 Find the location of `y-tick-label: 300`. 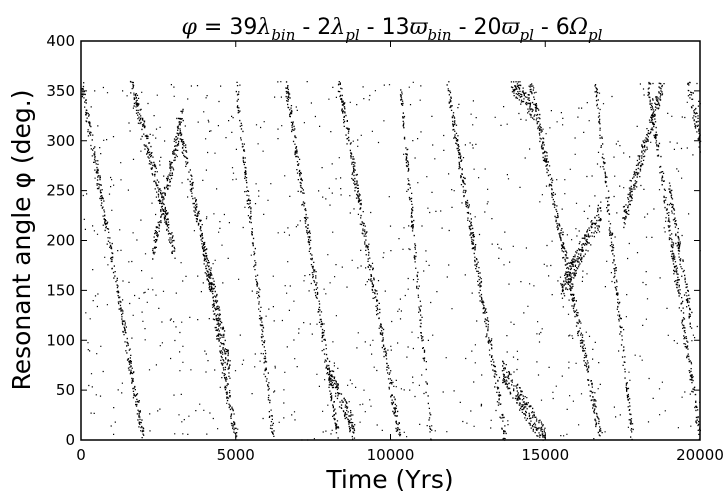

y-tick-label: 300 is located at coordinates (60, 141).